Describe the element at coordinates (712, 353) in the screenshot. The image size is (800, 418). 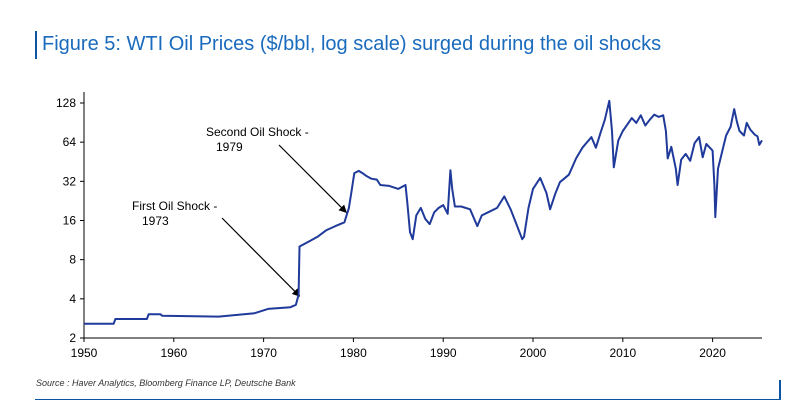
I see `x-tick-label: 2020` at that location.